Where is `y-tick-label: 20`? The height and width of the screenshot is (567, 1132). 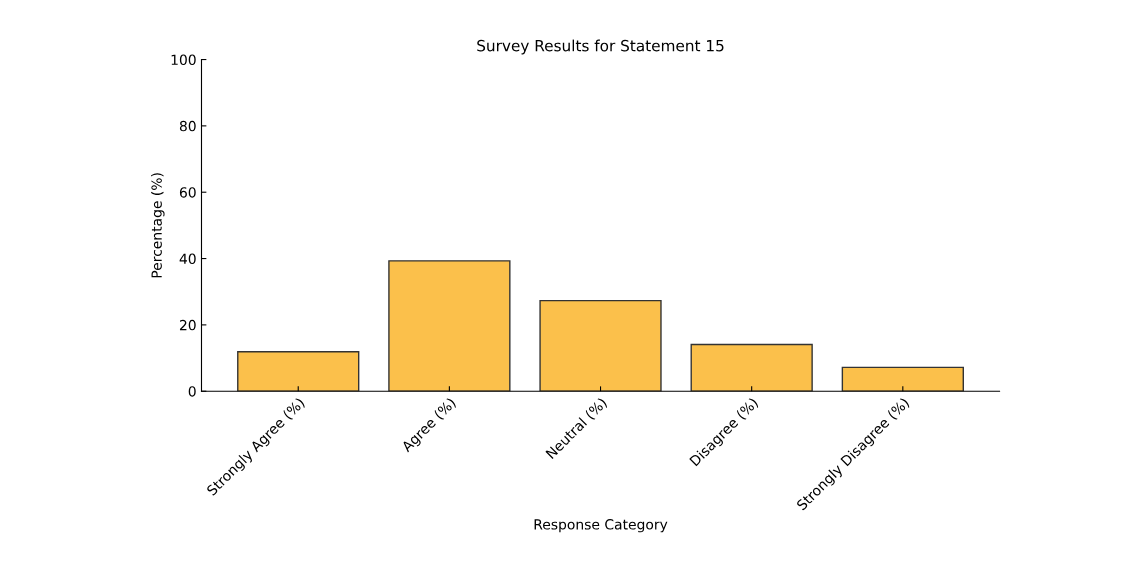
y-tick-label: 20 is located at coordinates (187, 325).